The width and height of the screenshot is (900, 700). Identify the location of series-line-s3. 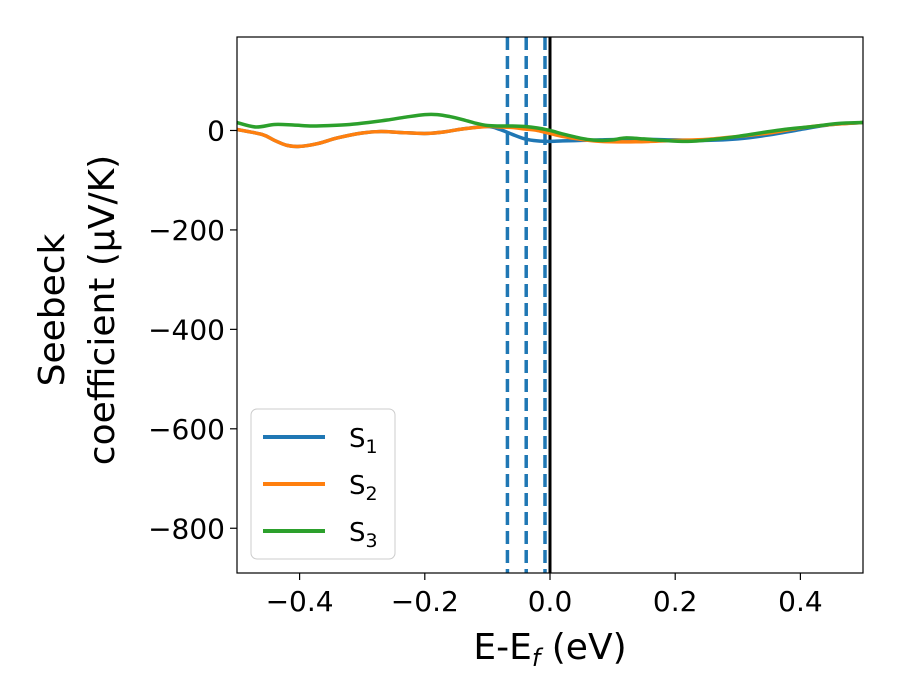
(550, 128).